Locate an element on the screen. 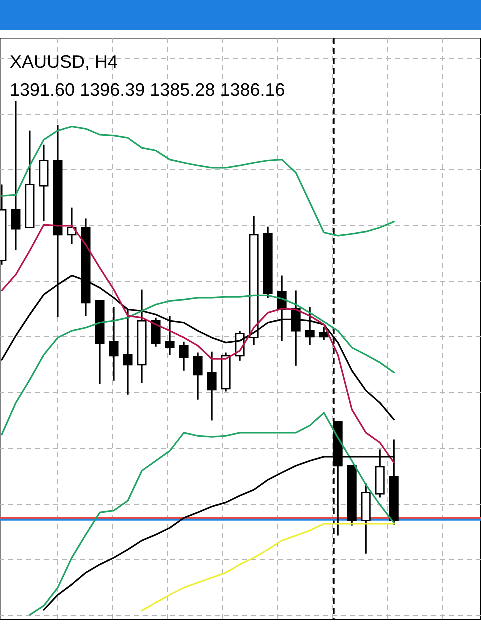 This screenshot has height=625, width=481. chart-title: XAUUSD, H4 is located at coordinates (64, 62).